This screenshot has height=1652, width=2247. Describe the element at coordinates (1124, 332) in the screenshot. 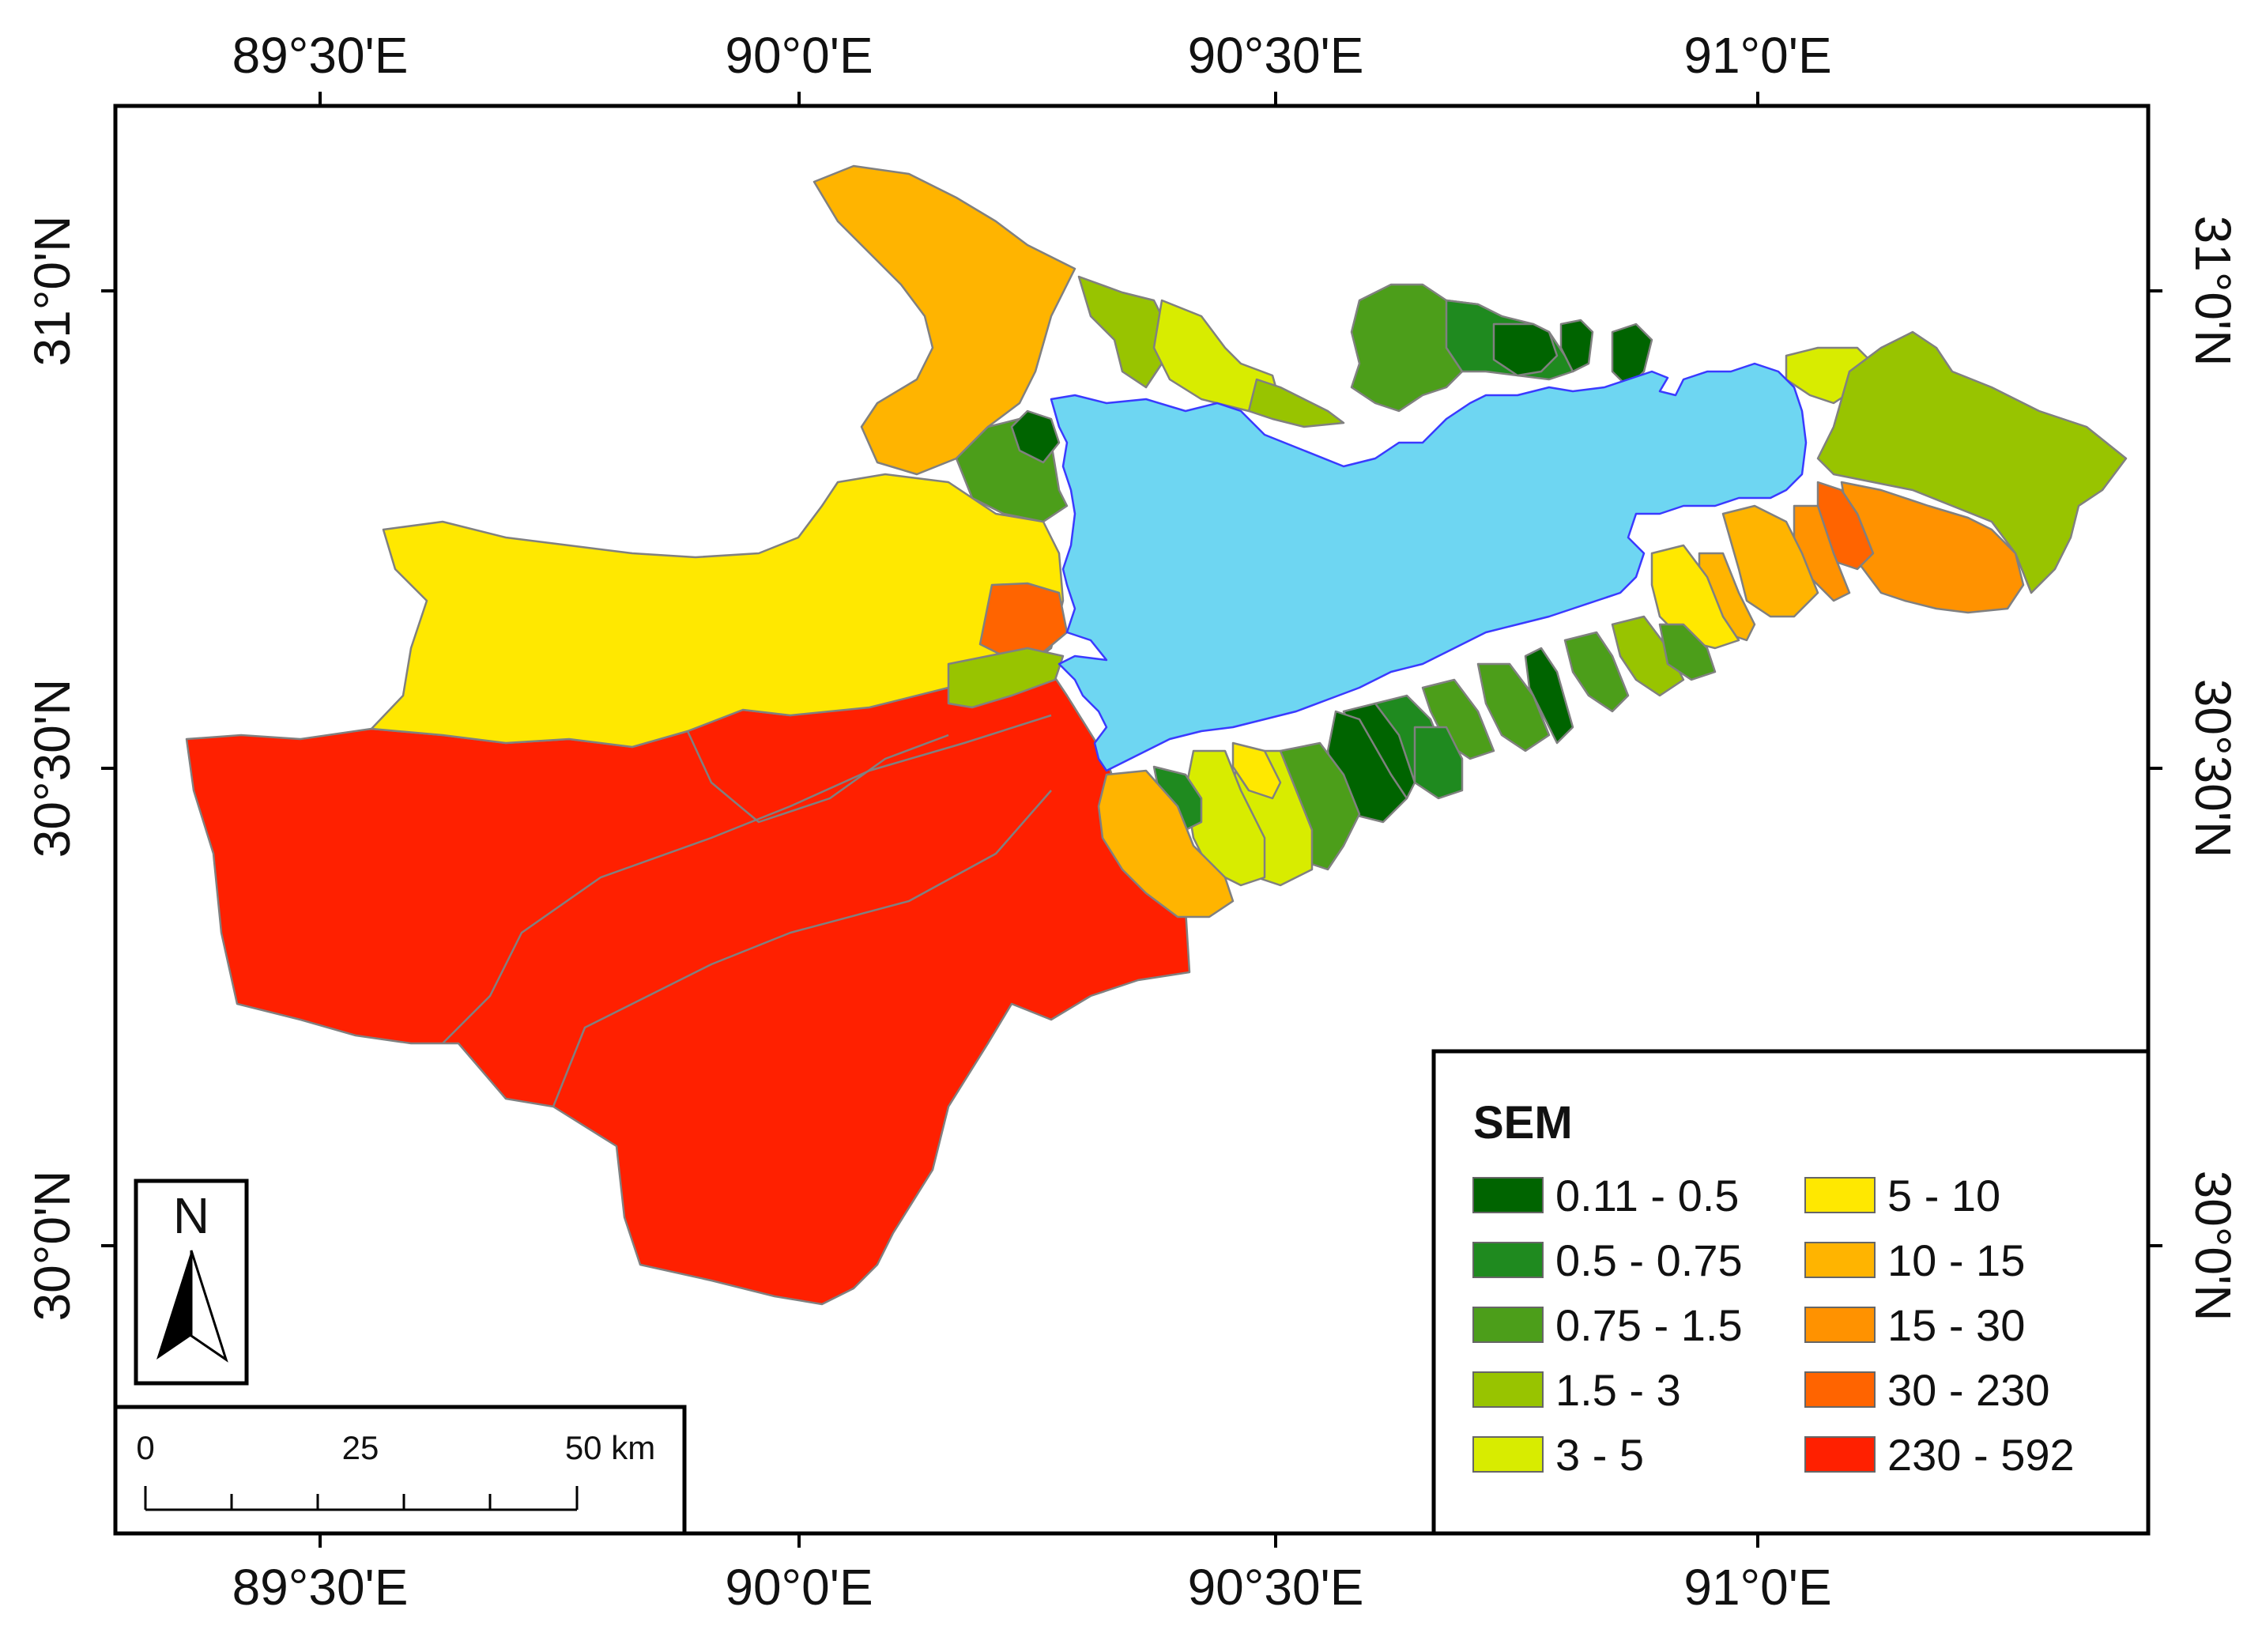

I see `basin-1.5-3-north` at that location.